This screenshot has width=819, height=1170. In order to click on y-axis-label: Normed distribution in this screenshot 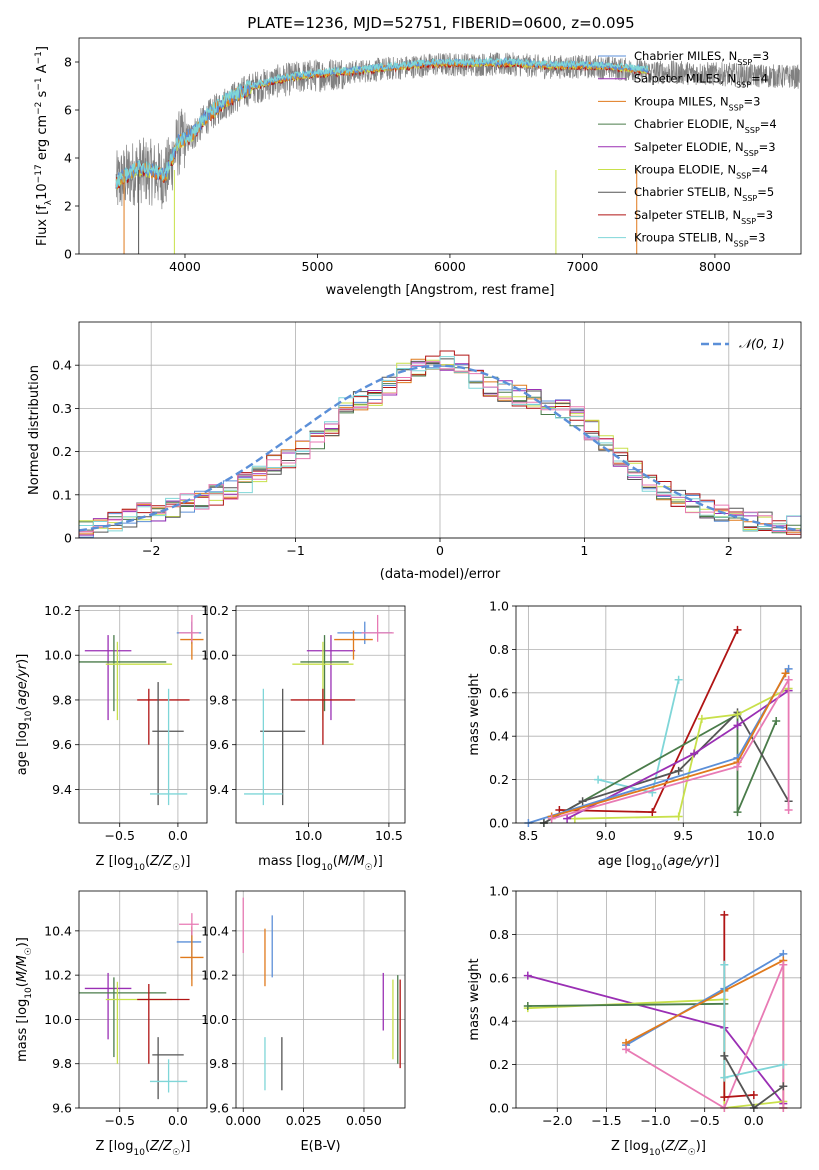, I will do `click(34, 430)`.